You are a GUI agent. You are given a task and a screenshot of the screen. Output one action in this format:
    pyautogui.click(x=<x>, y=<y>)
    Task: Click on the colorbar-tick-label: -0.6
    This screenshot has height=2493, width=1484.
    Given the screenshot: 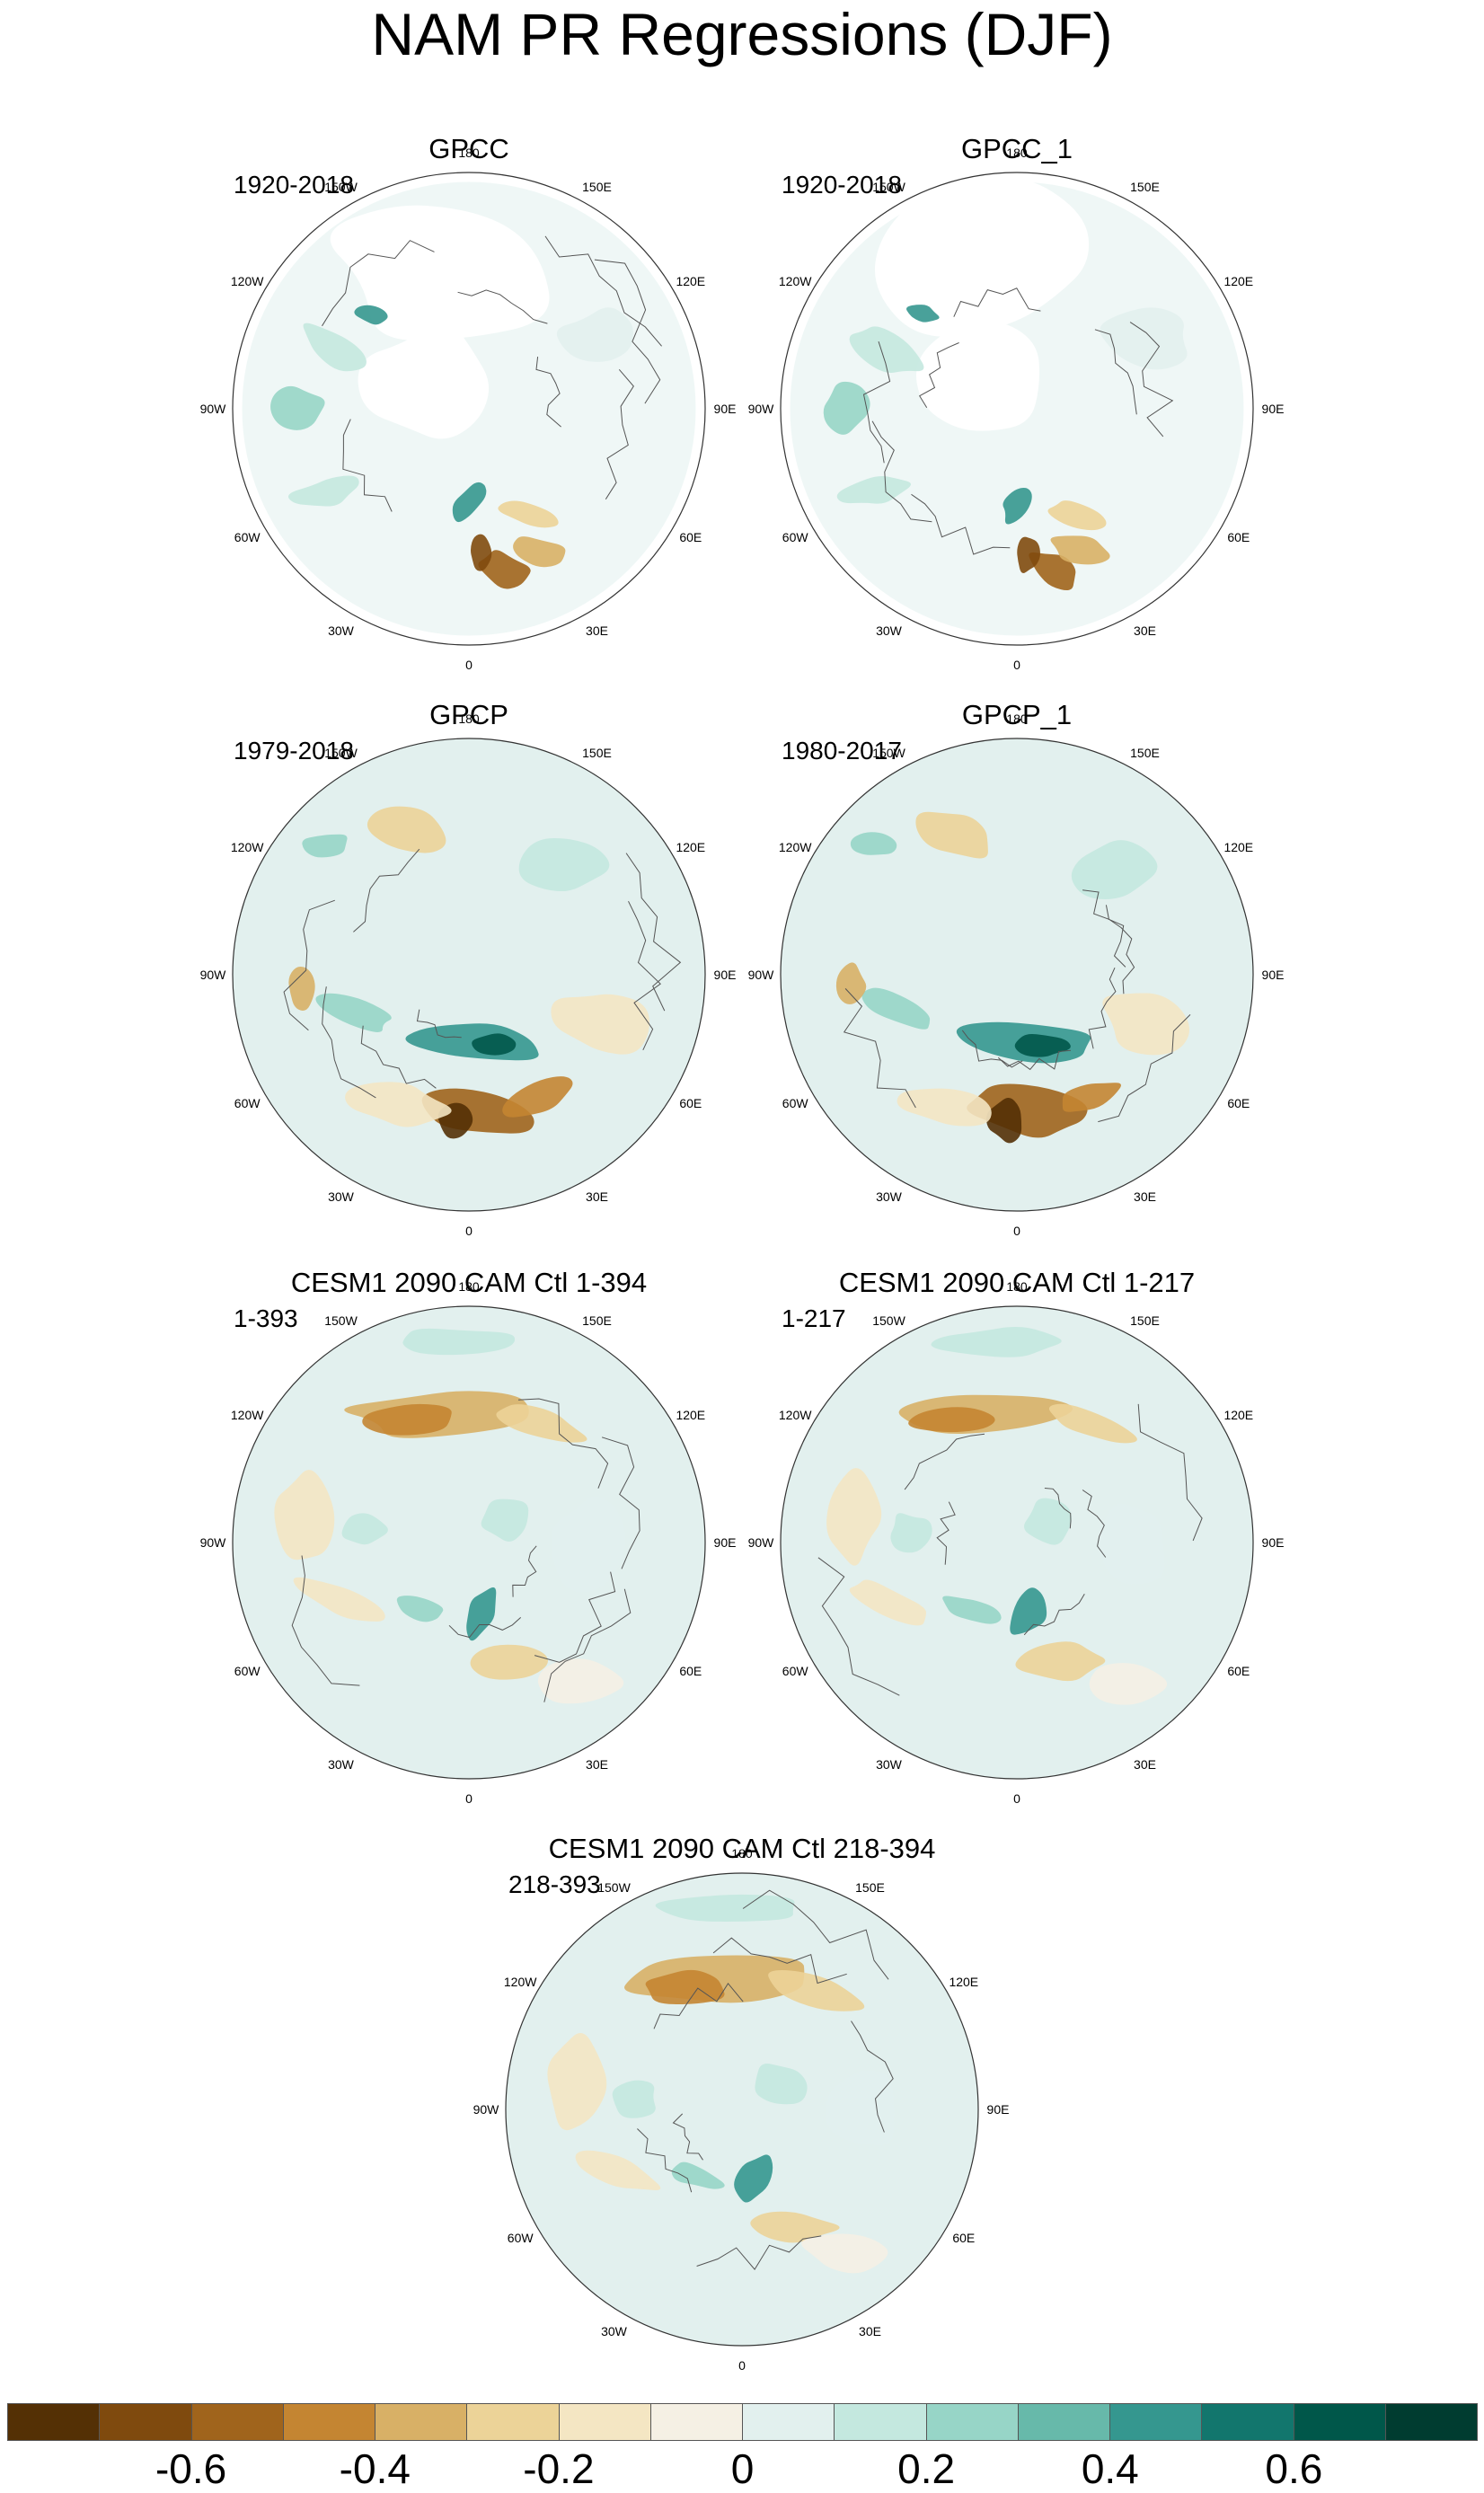 What is the action you would take?
    pyautogui.click(x=191, y=2468)
    